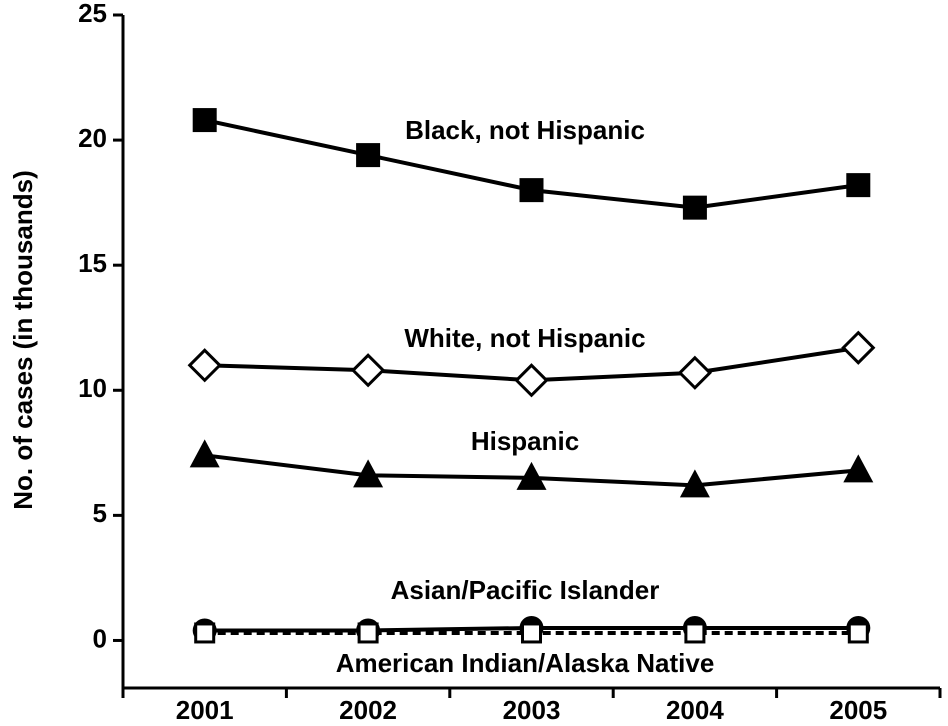  I want to click on y-axis-label: No. of cases (in thousands), so click(23, 340).